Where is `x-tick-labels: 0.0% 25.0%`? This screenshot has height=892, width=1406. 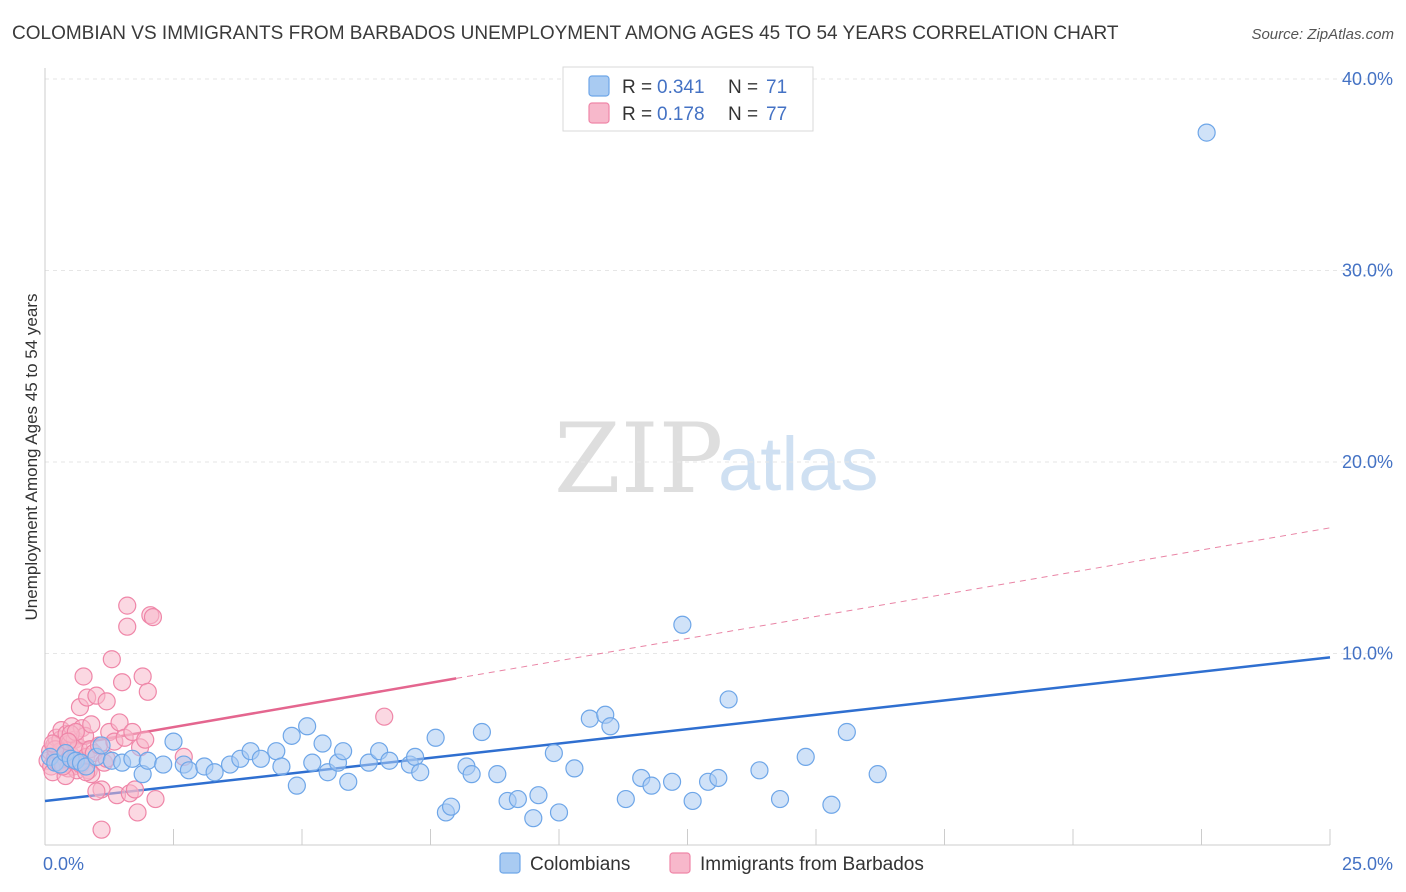
x-tick-labels: 0.0% 25.0% is located at coordinates (718, 864).